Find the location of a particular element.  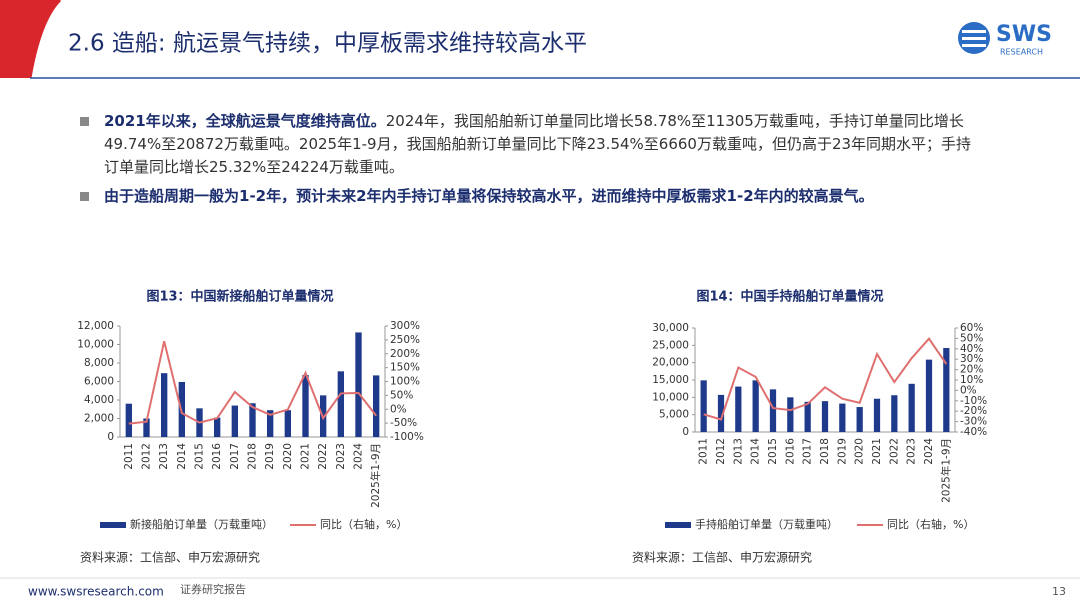

y2-tick-label: 30% is located at coordinates (971, 359).